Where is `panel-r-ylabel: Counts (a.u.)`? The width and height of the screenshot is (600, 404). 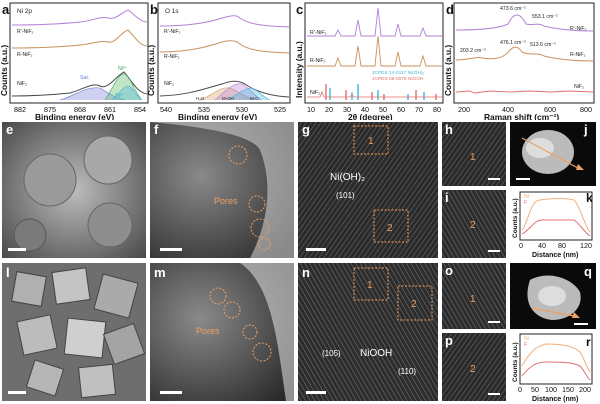 panel-r-ylabel: Counts (a.u.) is located at coordinates (515, 362).